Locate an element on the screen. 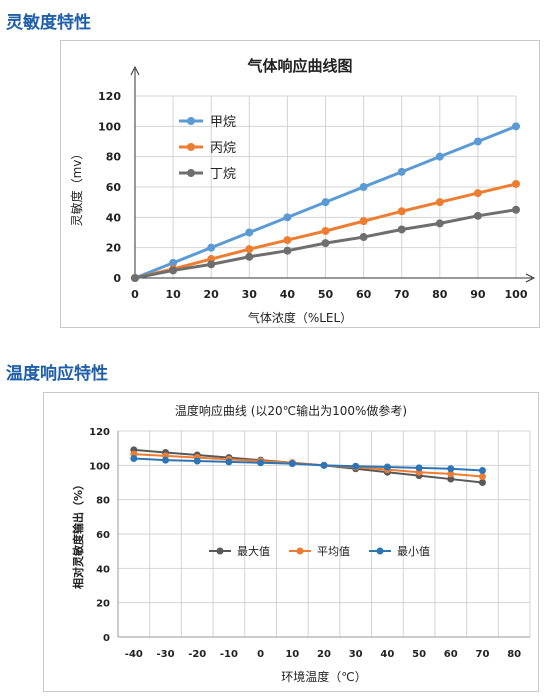  chart-title: 气体响应曲线图 is located at coordinates (299, 66).